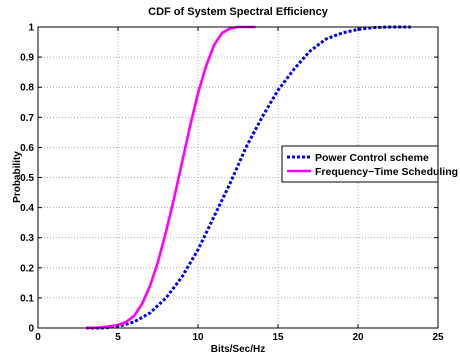  What do you see at coordinates (27, 148) in the screenshot?
I see `y-tick-label: 0.6` at bounding box center [27, 148].